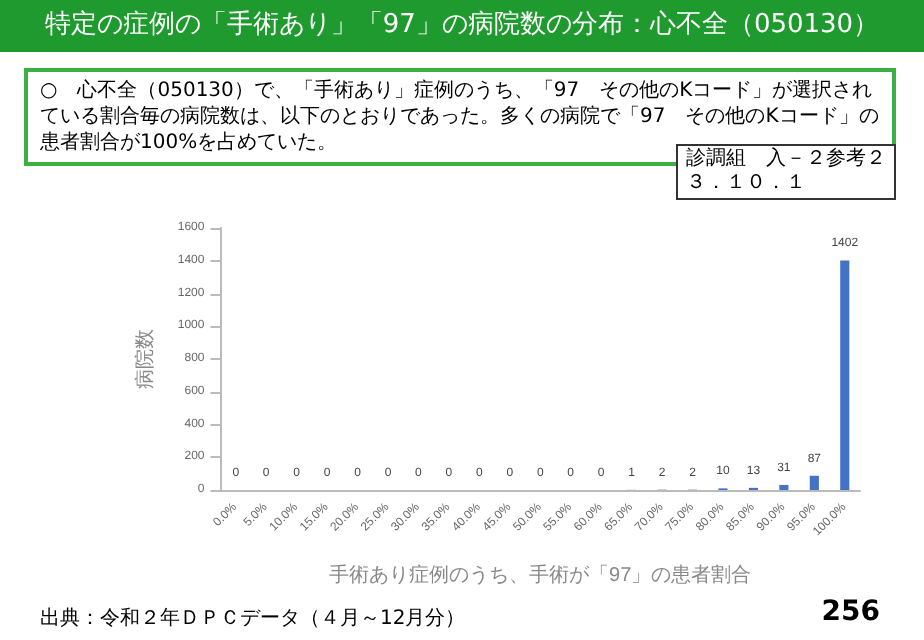 The width and height of the screenshot is (924, 640). I want to click on text: ３．１０．１, so click(747, 184).